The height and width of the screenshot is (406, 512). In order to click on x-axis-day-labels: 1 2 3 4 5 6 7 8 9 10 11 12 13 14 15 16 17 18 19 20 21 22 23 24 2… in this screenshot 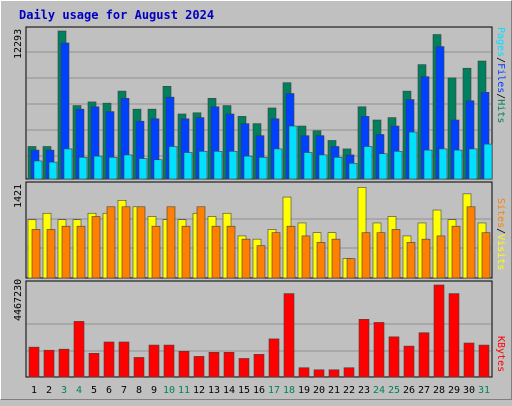, I will do `click(260, 390)`.